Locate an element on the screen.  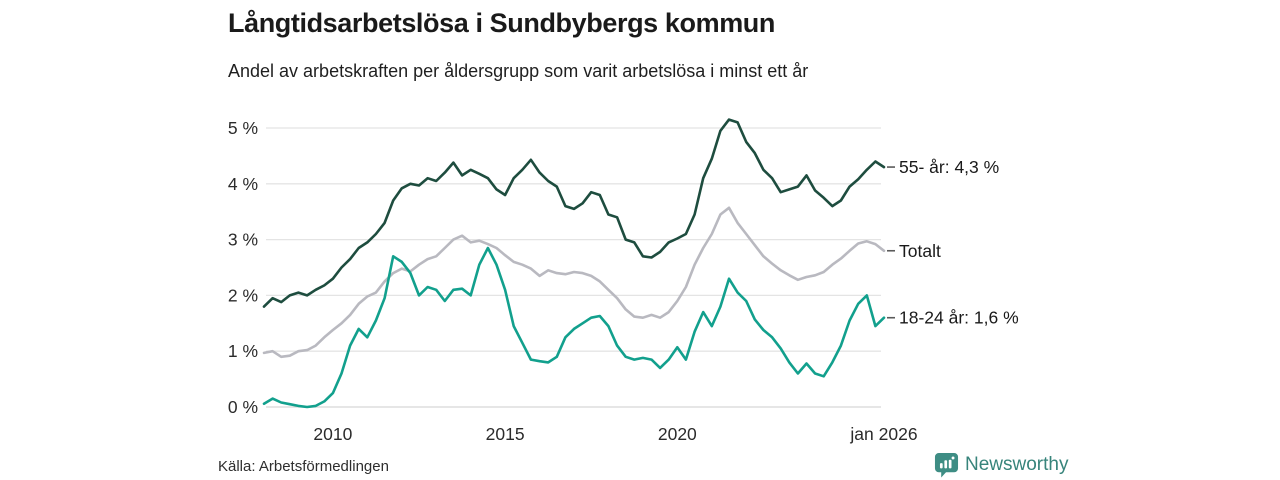
y-tick-label-1pct: 1 % is located at coordinates (243, 351).